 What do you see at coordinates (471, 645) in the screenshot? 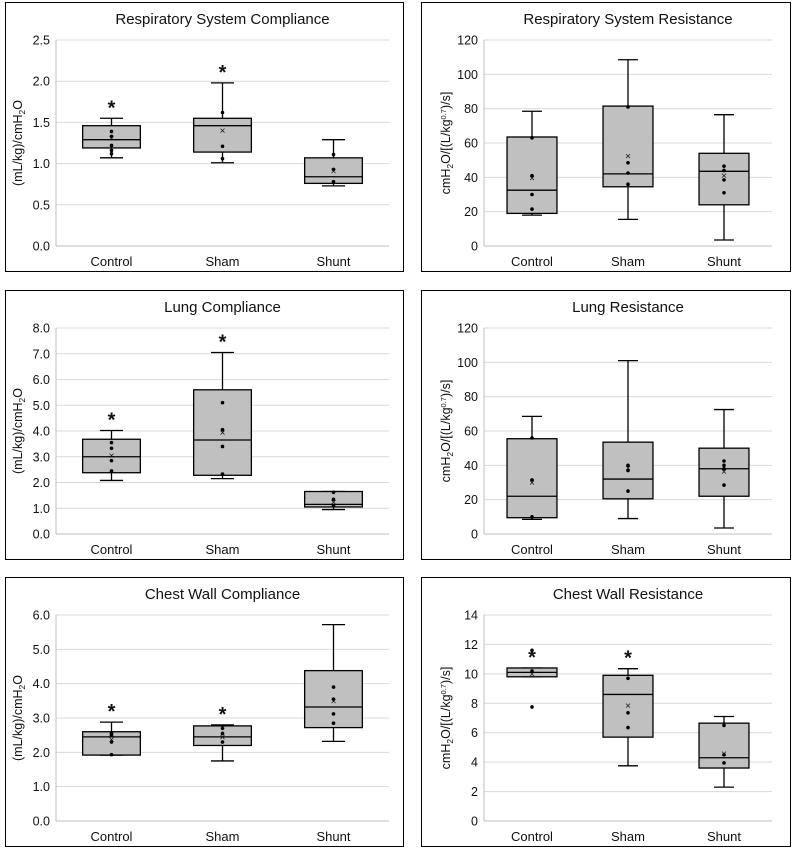
I see `y-tick-label: 12` at bounding box center [471, 645].